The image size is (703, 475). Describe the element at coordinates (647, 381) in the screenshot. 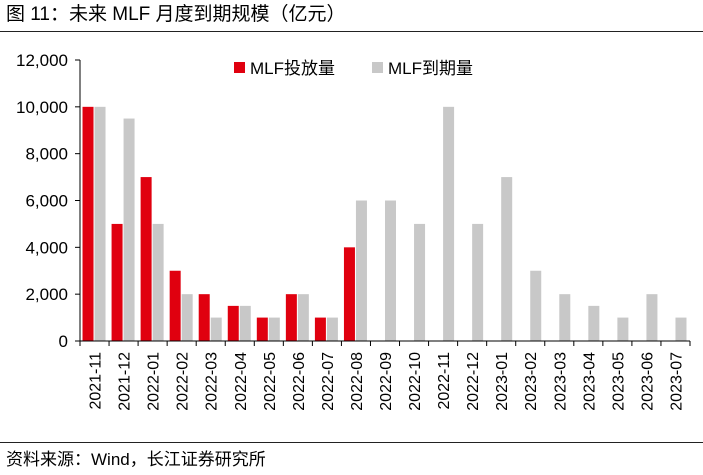

I see `x-tick-label: 2023-06` at that location.